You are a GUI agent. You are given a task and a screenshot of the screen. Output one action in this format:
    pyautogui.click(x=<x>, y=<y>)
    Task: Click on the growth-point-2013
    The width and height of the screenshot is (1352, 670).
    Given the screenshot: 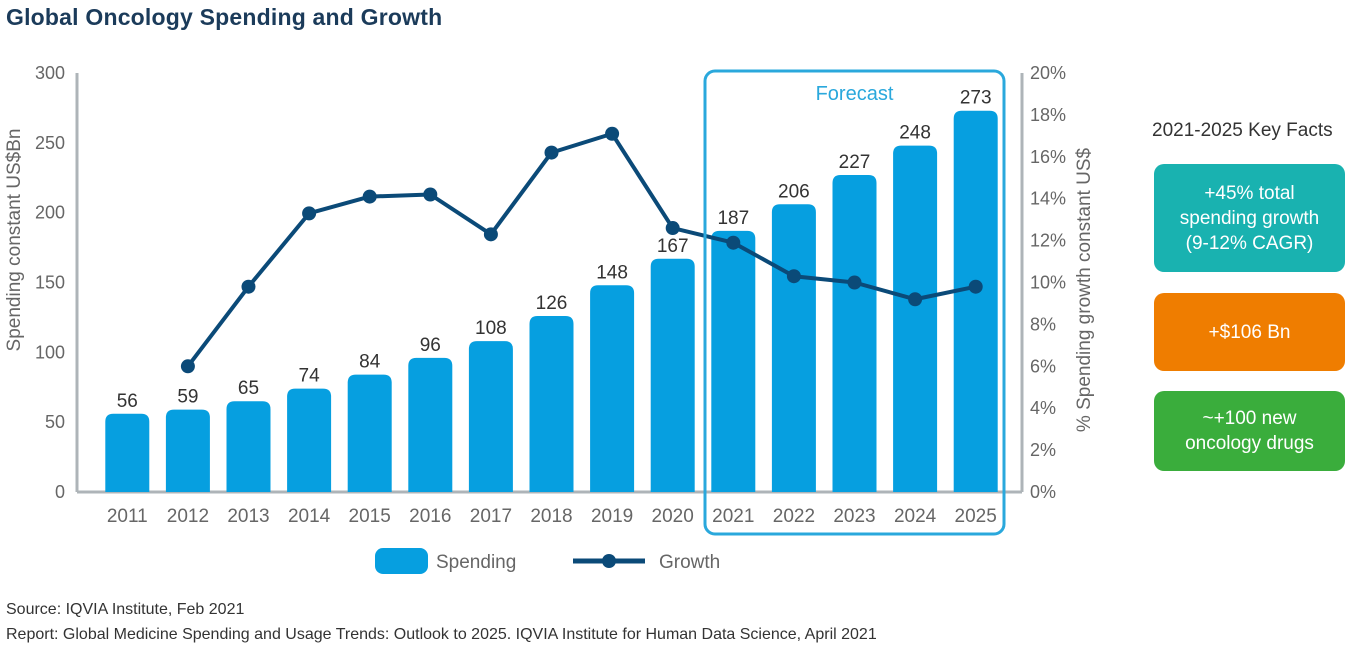 What is the action you would take?
    pyautogui.click(x=248, y=286)
    